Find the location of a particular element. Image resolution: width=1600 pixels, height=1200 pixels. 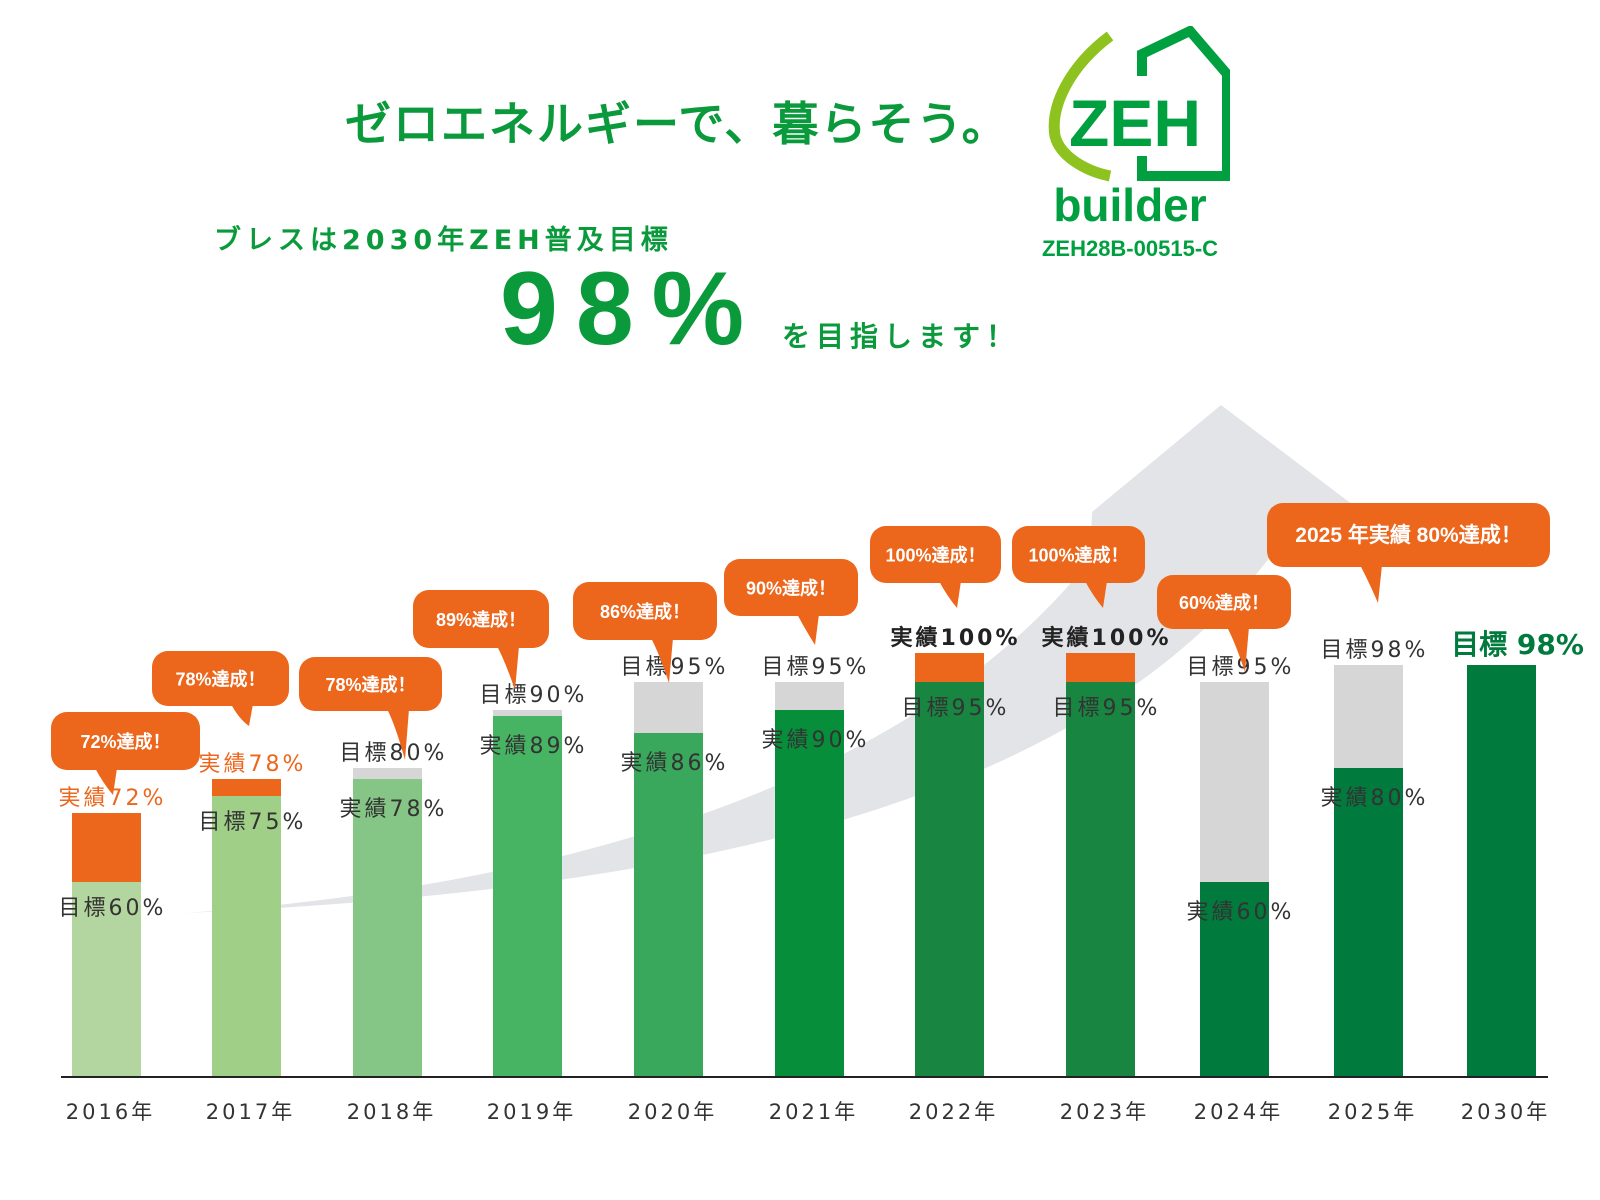

logo-builder-text: builder is located at coordinates (1129, 205).